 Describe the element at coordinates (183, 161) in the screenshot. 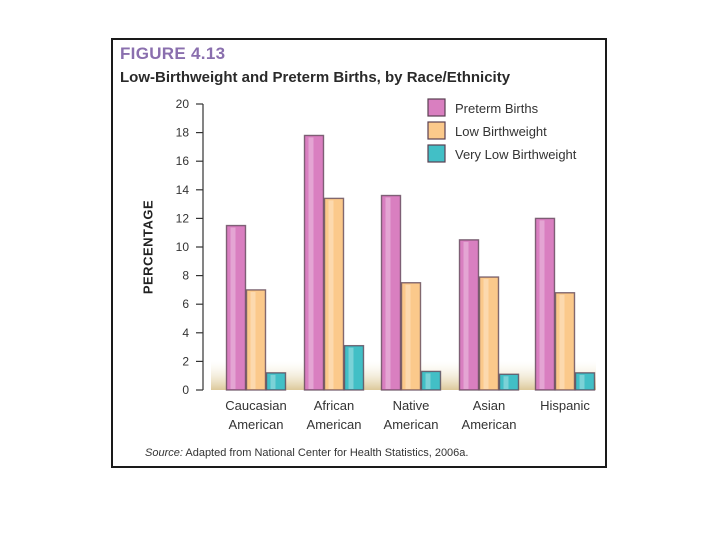

I see `y-tick-label: 16` at that location.